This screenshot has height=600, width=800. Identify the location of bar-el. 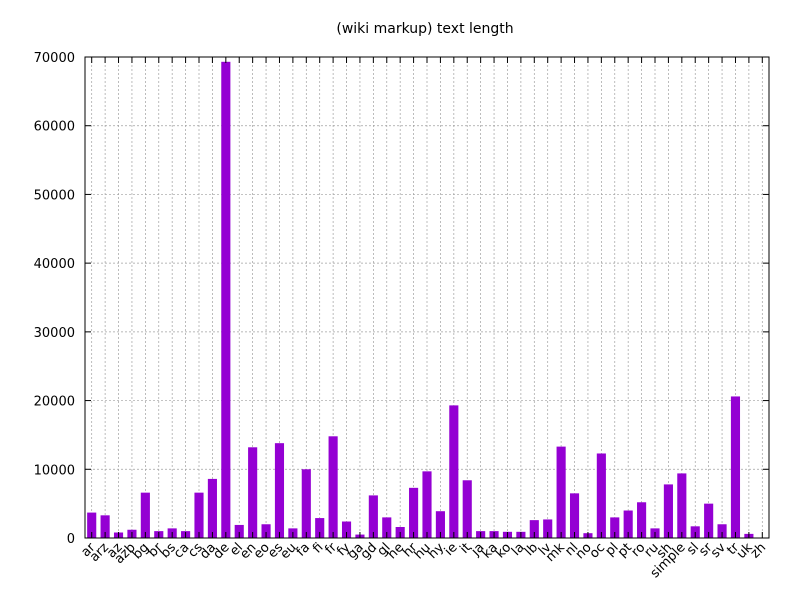
(239, 531).